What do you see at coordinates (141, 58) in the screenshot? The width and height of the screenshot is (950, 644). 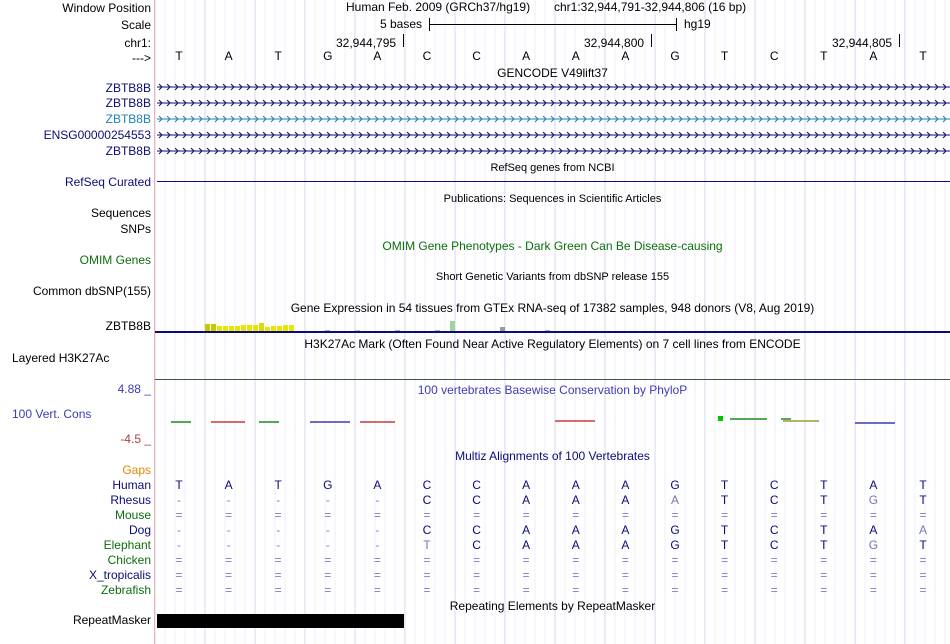 I see `strand-arrow-label: --->` at bounding box center [141, 58].